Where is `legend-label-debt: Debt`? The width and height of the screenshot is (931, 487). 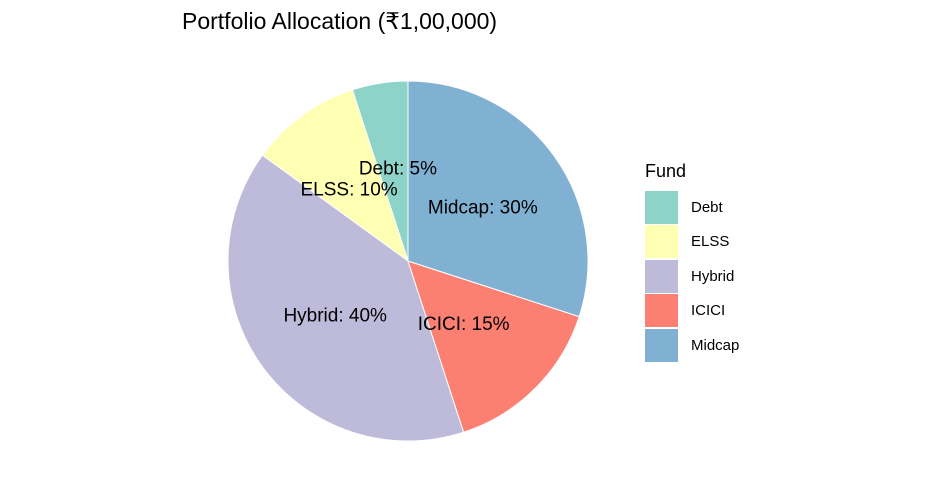 legend-label-debt: Debt is located at coordinates (707, 207).